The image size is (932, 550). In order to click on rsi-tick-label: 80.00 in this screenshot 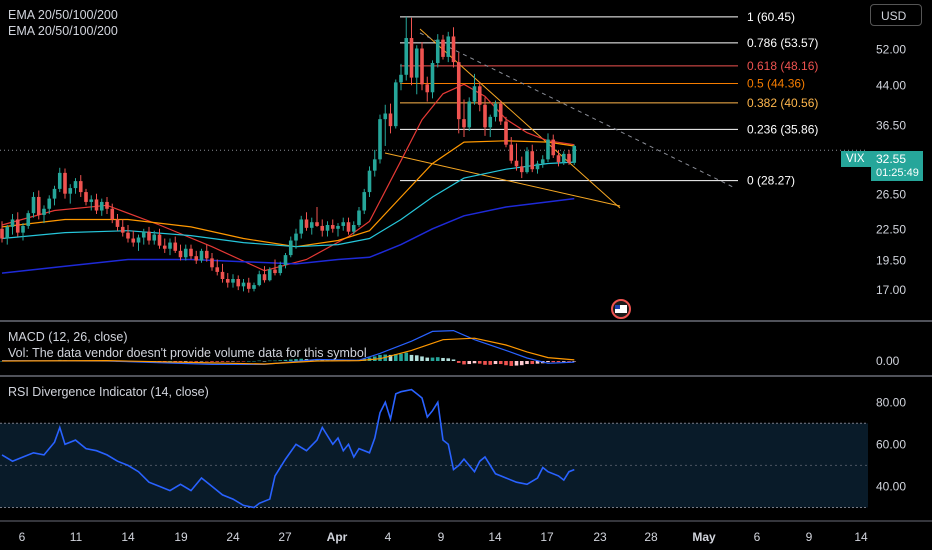, I will do `click(891, 402)`.